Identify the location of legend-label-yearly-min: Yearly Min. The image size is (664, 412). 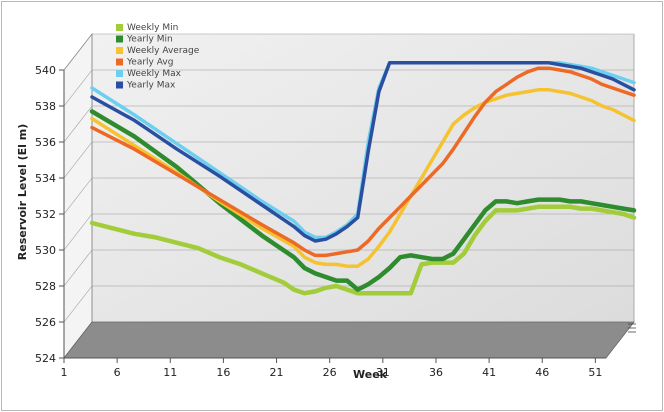
(149, 40).